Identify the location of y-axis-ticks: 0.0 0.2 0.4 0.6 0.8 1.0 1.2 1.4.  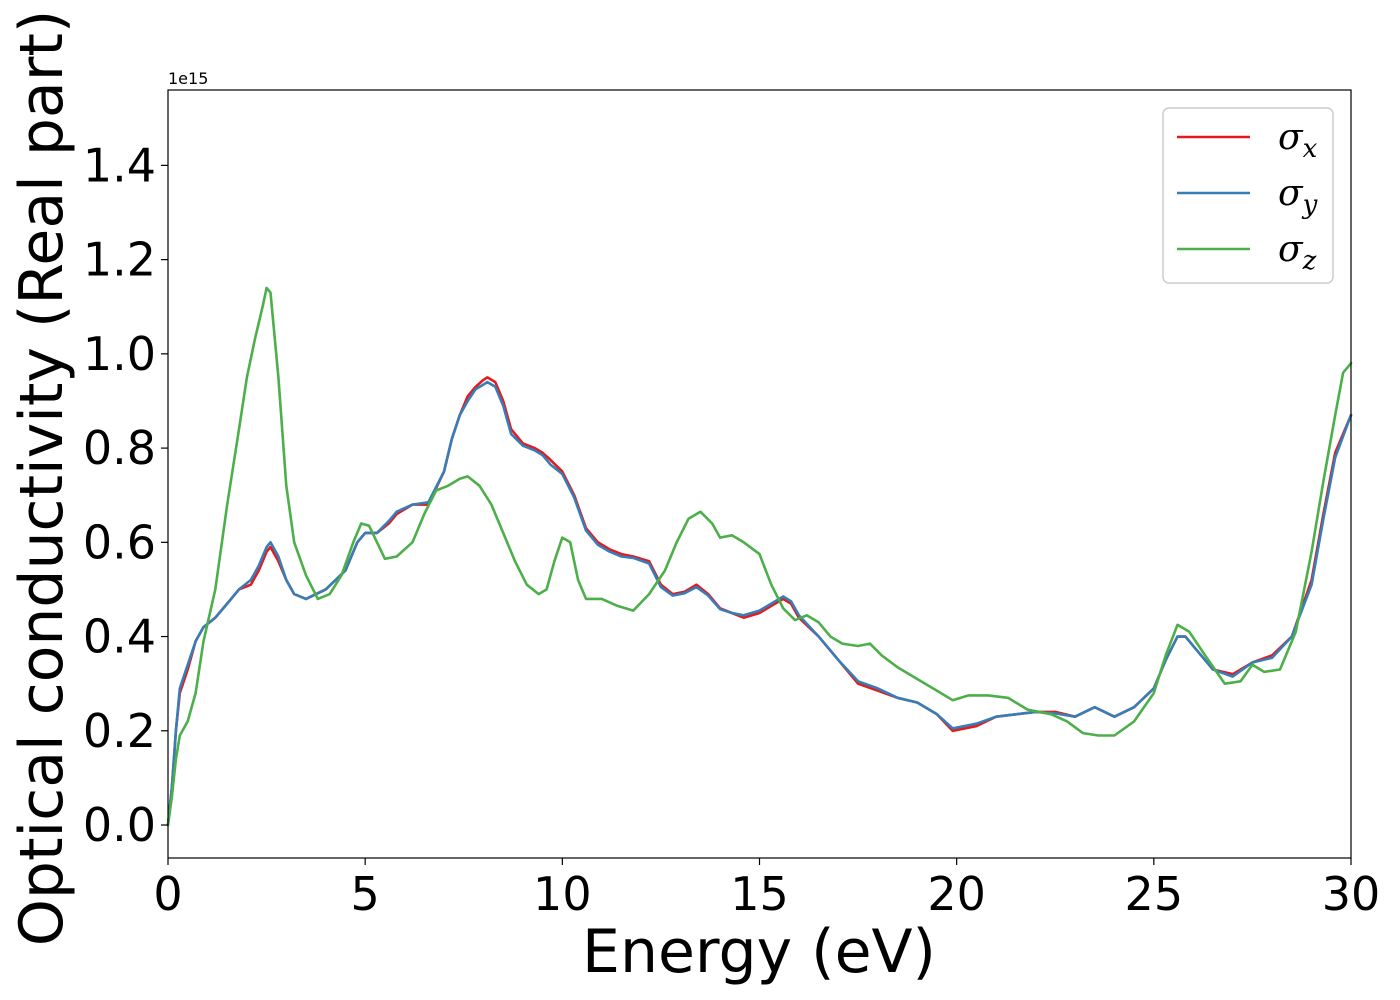
(125, 495).